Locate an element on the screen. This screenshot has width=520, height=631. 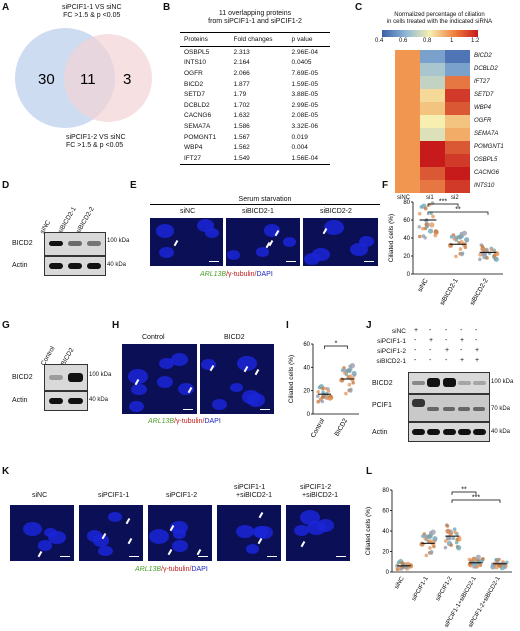
blot-j-condition-label: siNC is located at coordinates (398, 331).